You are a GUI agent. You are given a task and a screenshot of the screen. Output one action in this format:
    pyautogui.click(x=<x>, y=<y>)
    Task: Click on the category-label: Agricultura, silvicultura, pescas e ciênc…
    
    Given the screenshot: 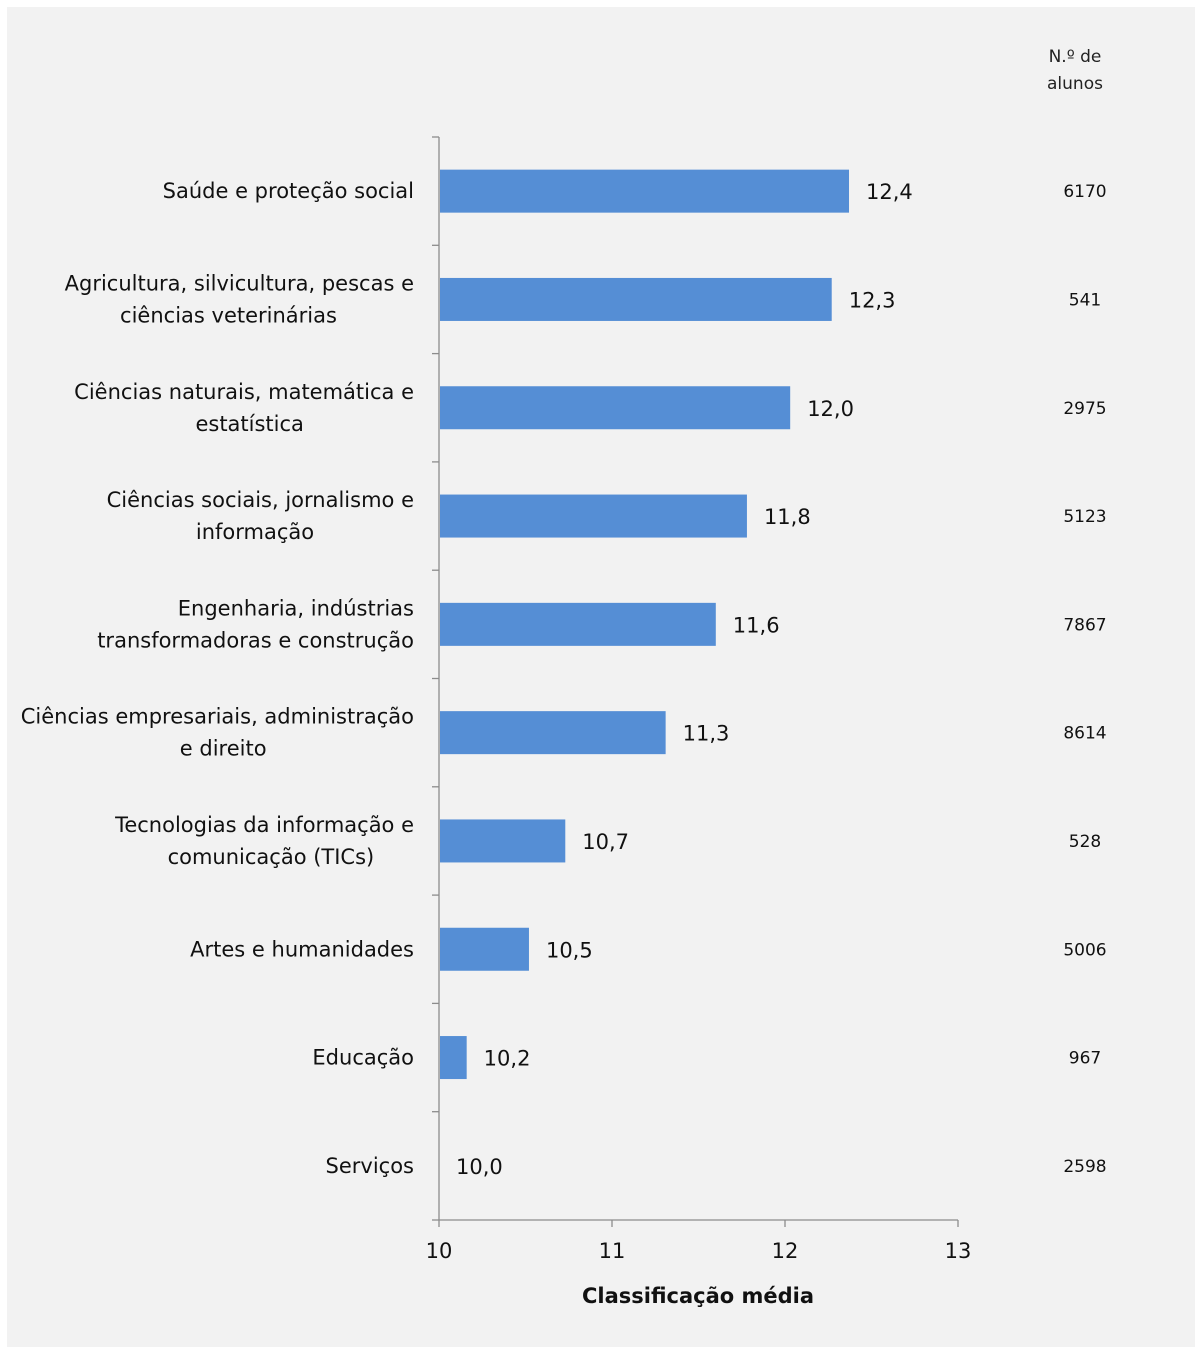 What is the action you would take?
    pyautogui.click(x=239, y=299)
    